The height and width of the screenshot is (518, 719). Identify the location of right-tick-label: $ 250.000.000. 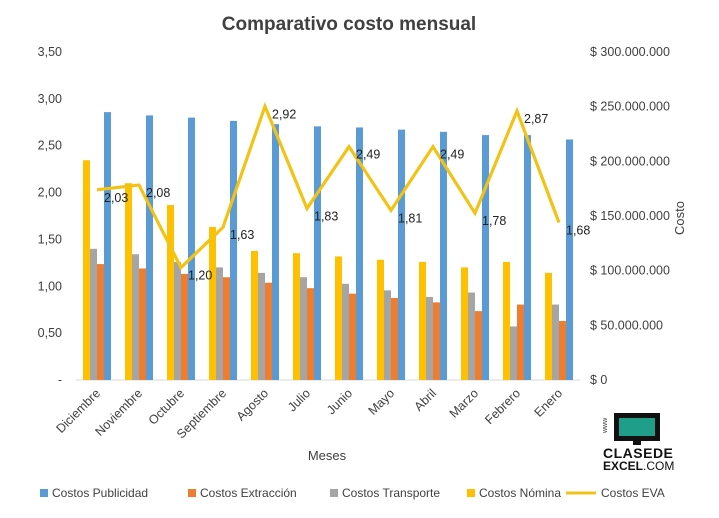
(630, 107).